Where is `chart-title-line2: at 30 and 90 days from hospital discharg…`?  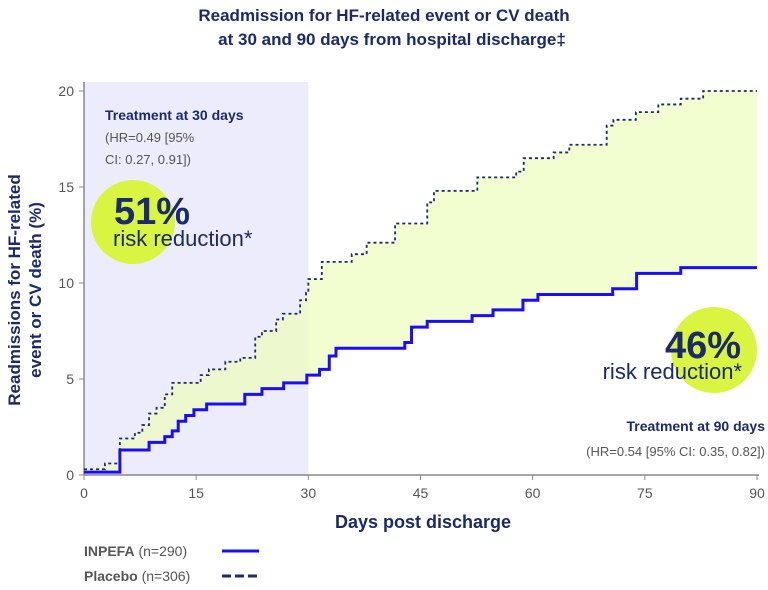
chart-title-line2: at 30 and 90 days from hospital discharg… is located at coordinates (392, 39).